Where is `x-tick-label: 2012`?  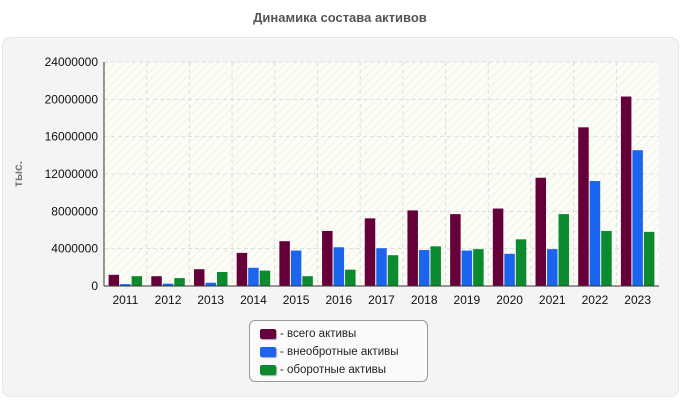 x-tick-label: 2012 is located at coordinates (168, 300).